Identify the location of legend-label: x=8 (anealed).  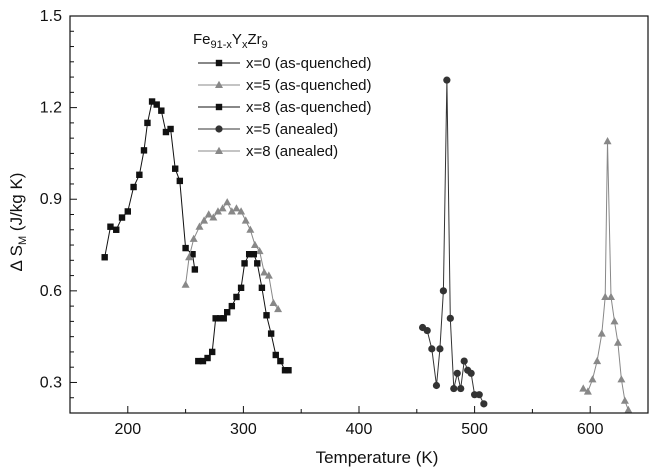
(292, 151).